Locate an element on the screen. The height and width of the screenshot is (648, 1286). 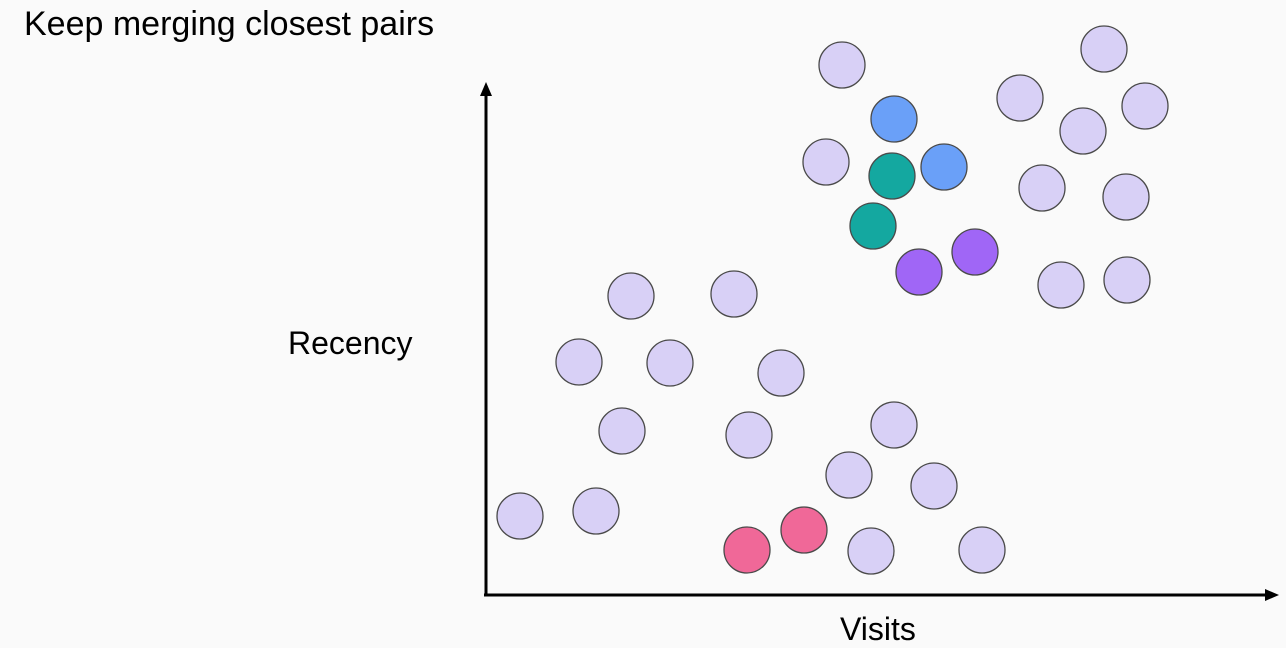
y-axis-label: Recency is located at coordinates (350, 343).